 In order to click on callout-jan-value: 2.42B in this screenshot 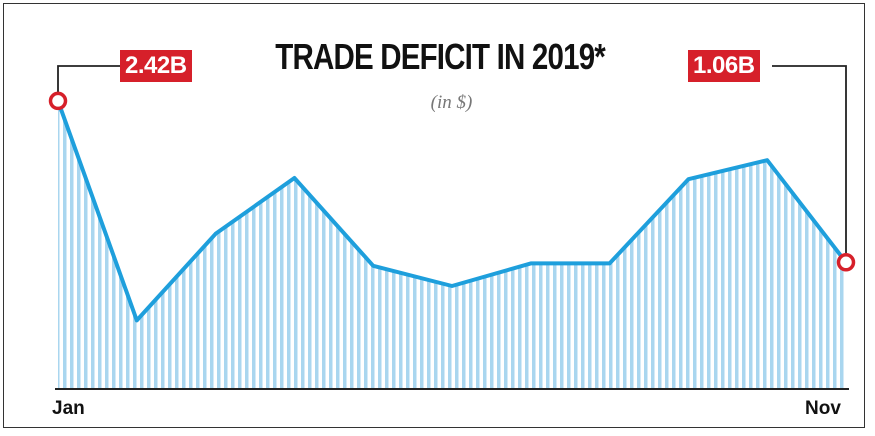, I will do `click(156, 66)`.